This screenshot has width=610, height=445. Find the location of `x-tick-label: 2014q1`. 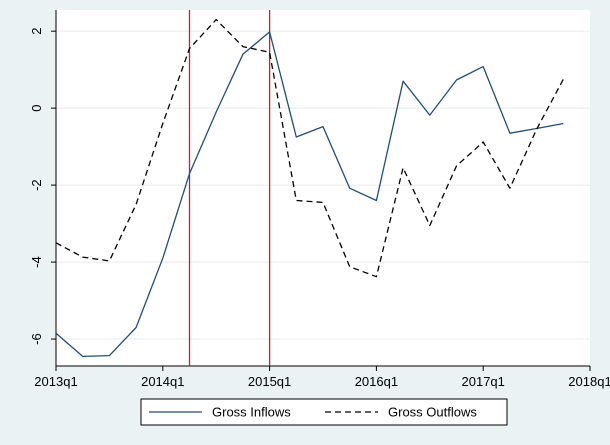

x-tick-label: 2014q1 is located at coordinates (162, 381).